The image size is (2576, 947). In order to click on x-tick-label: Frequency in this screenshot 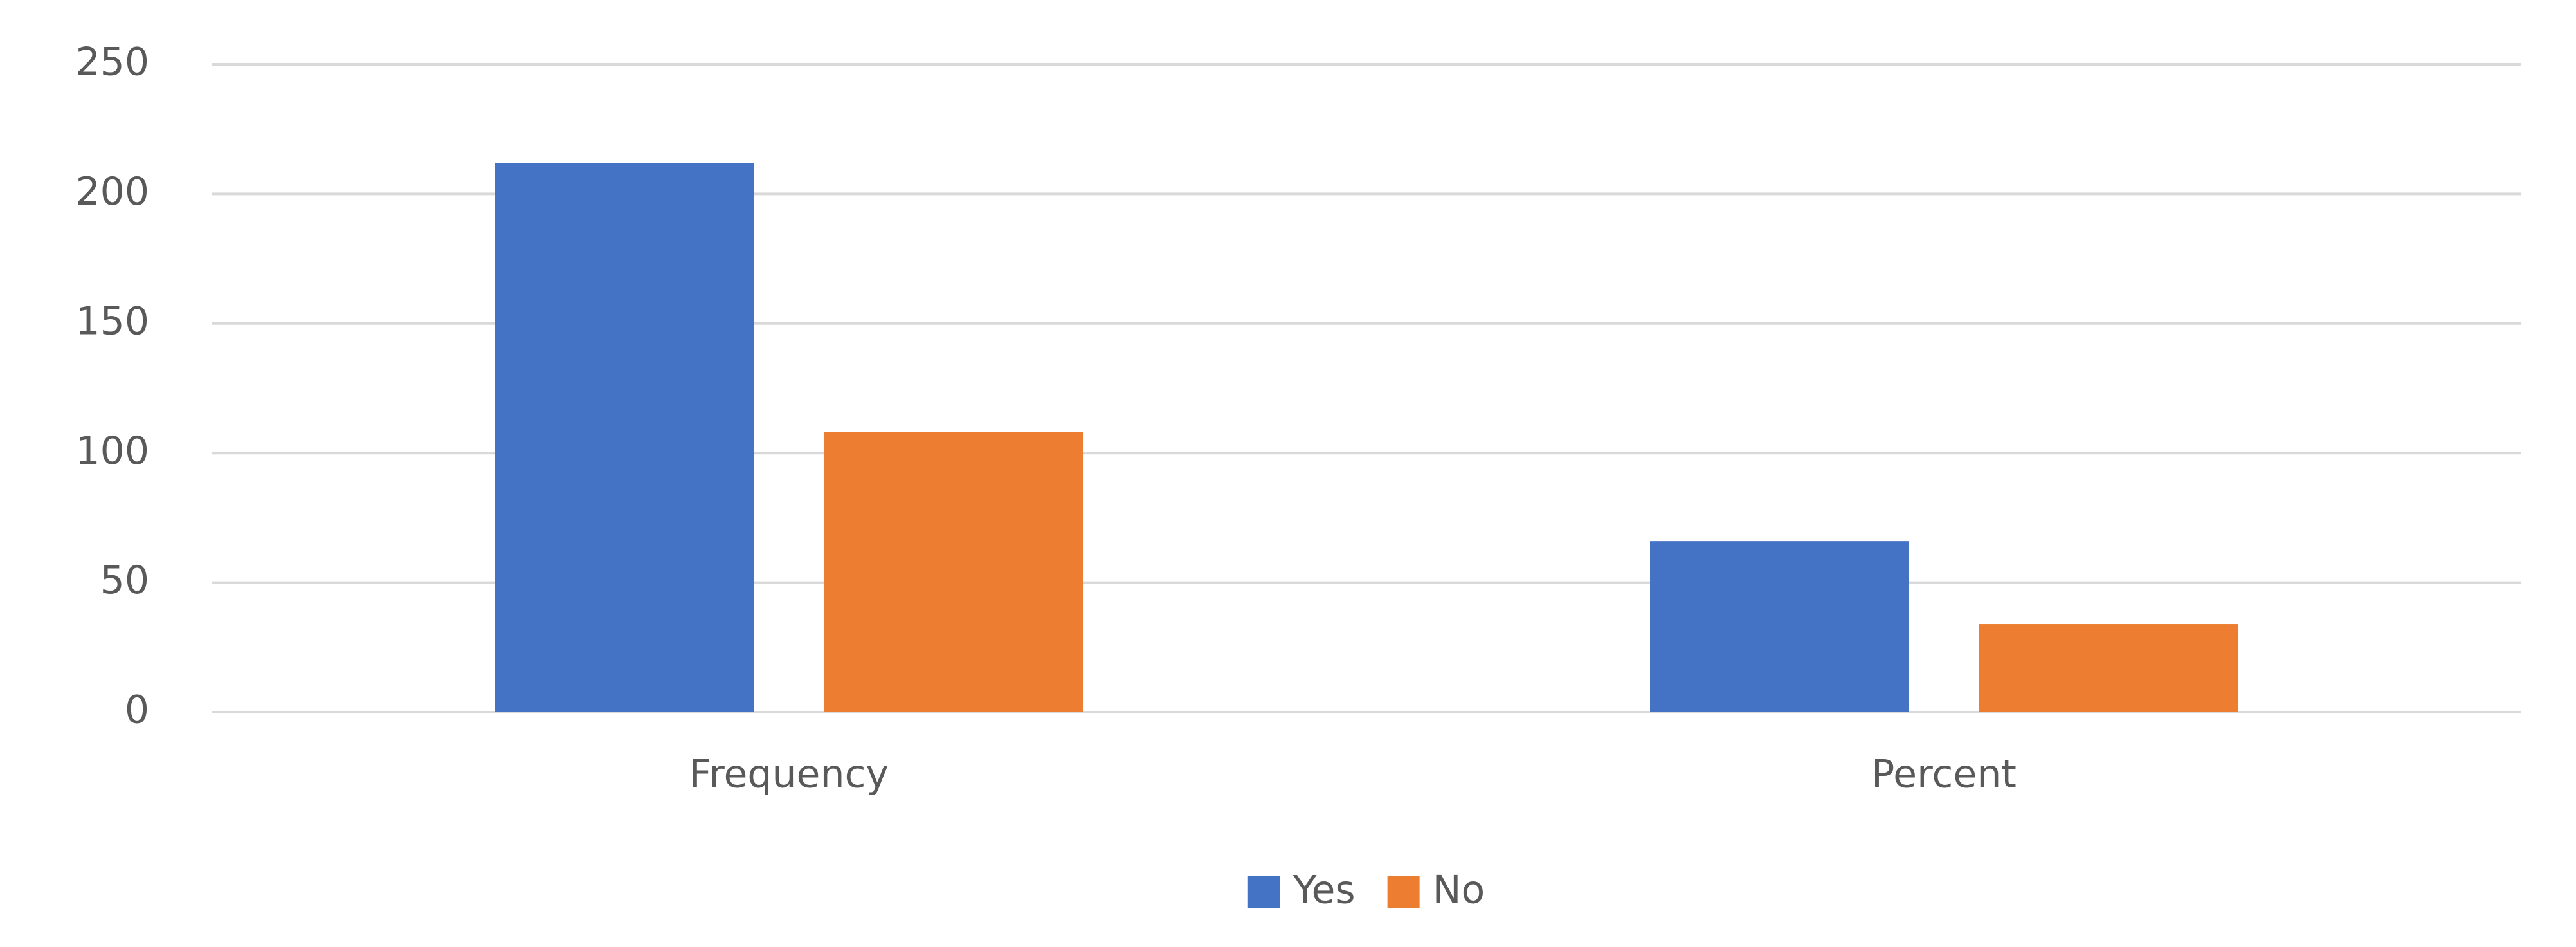, I will do `click(789, 774)`.